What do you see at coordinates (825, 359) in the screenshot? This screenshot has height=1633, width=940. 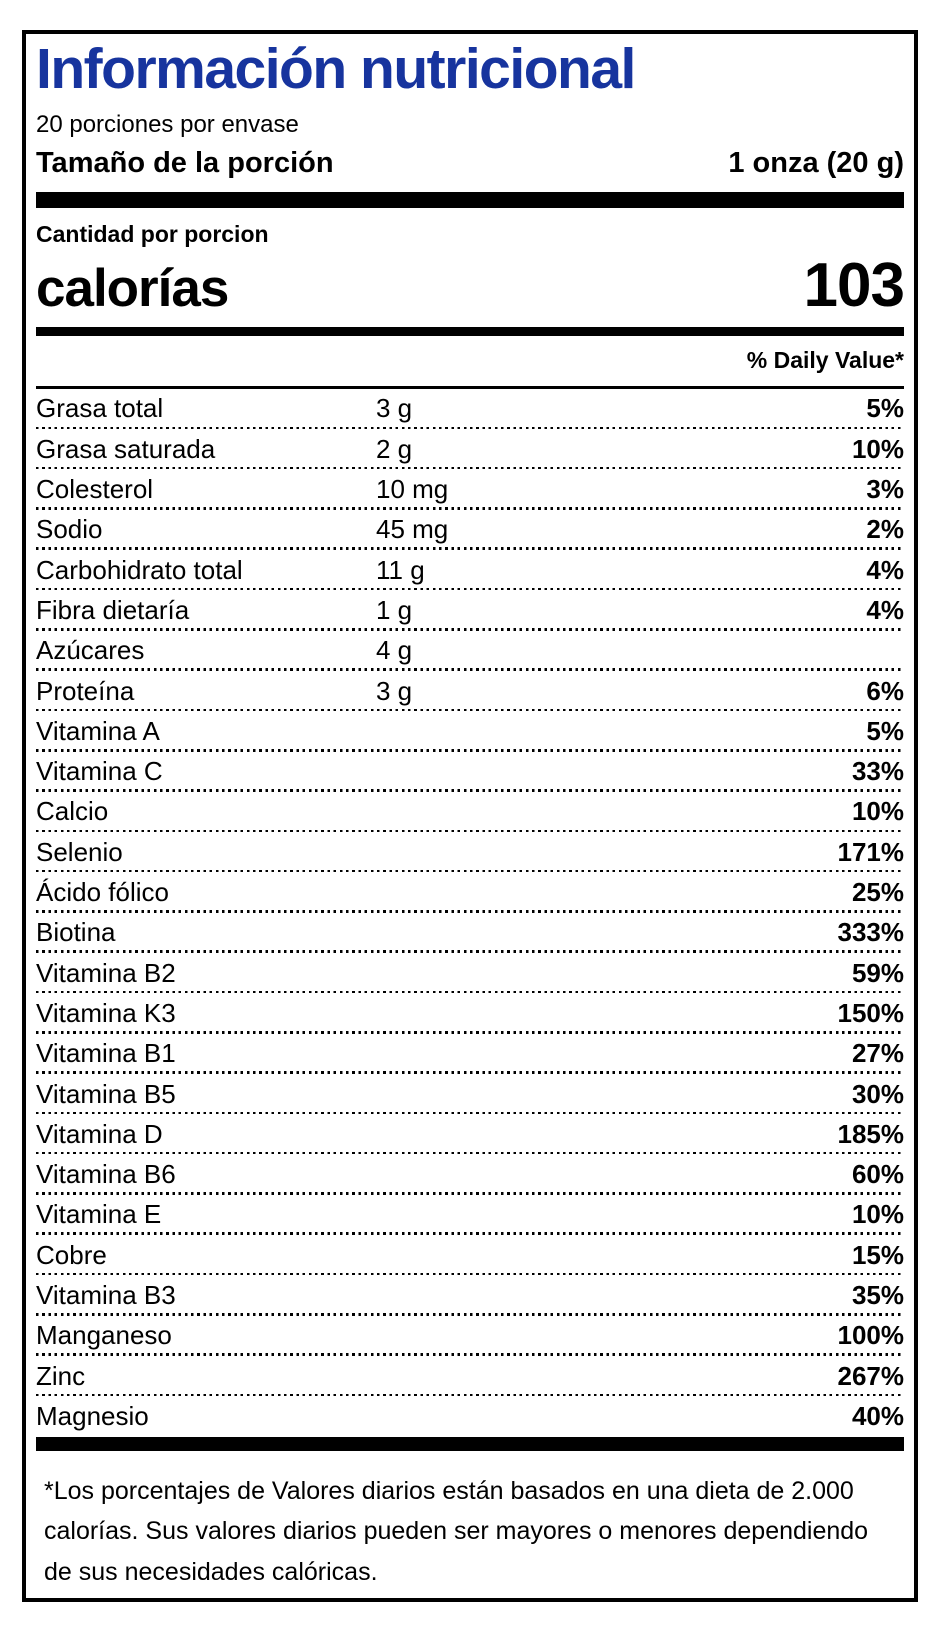 I see `daily-value-header: % Daily Value*` at bounding box center [825, 359].